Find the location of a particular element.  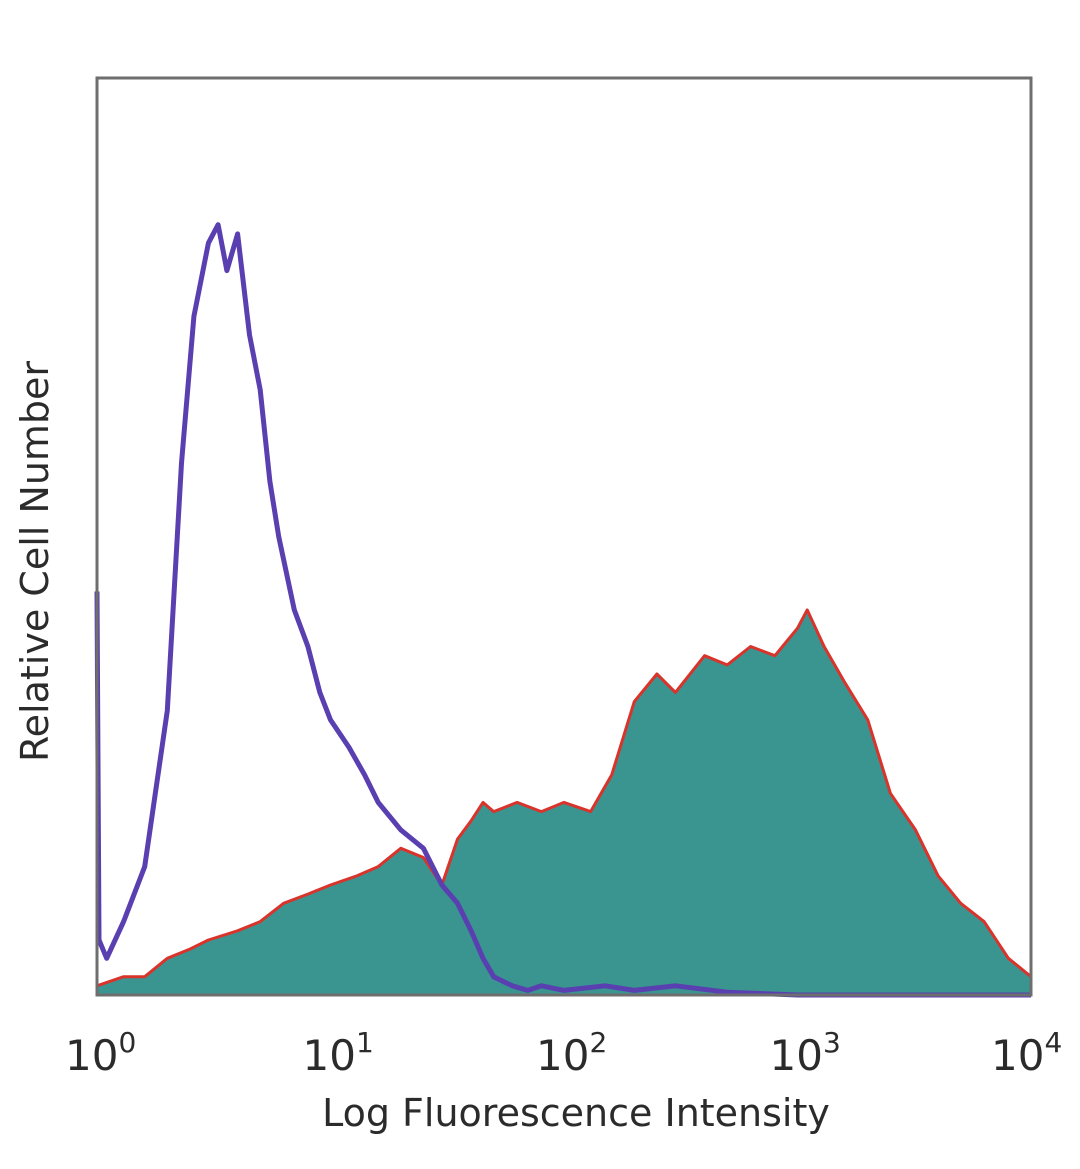

x-tick-label: 10³ is located at coordinates (805, 1053).